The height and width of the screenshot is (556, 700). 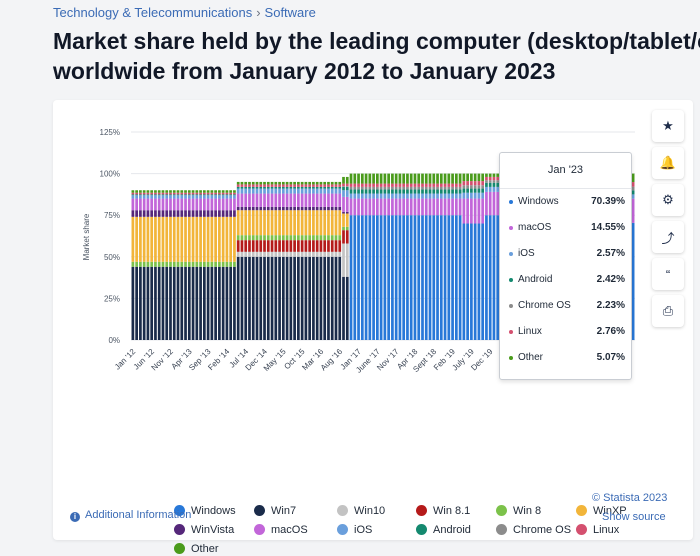 I want to click on legend-item-win-8-1: Win 8.1, so click(x=443, y=511).